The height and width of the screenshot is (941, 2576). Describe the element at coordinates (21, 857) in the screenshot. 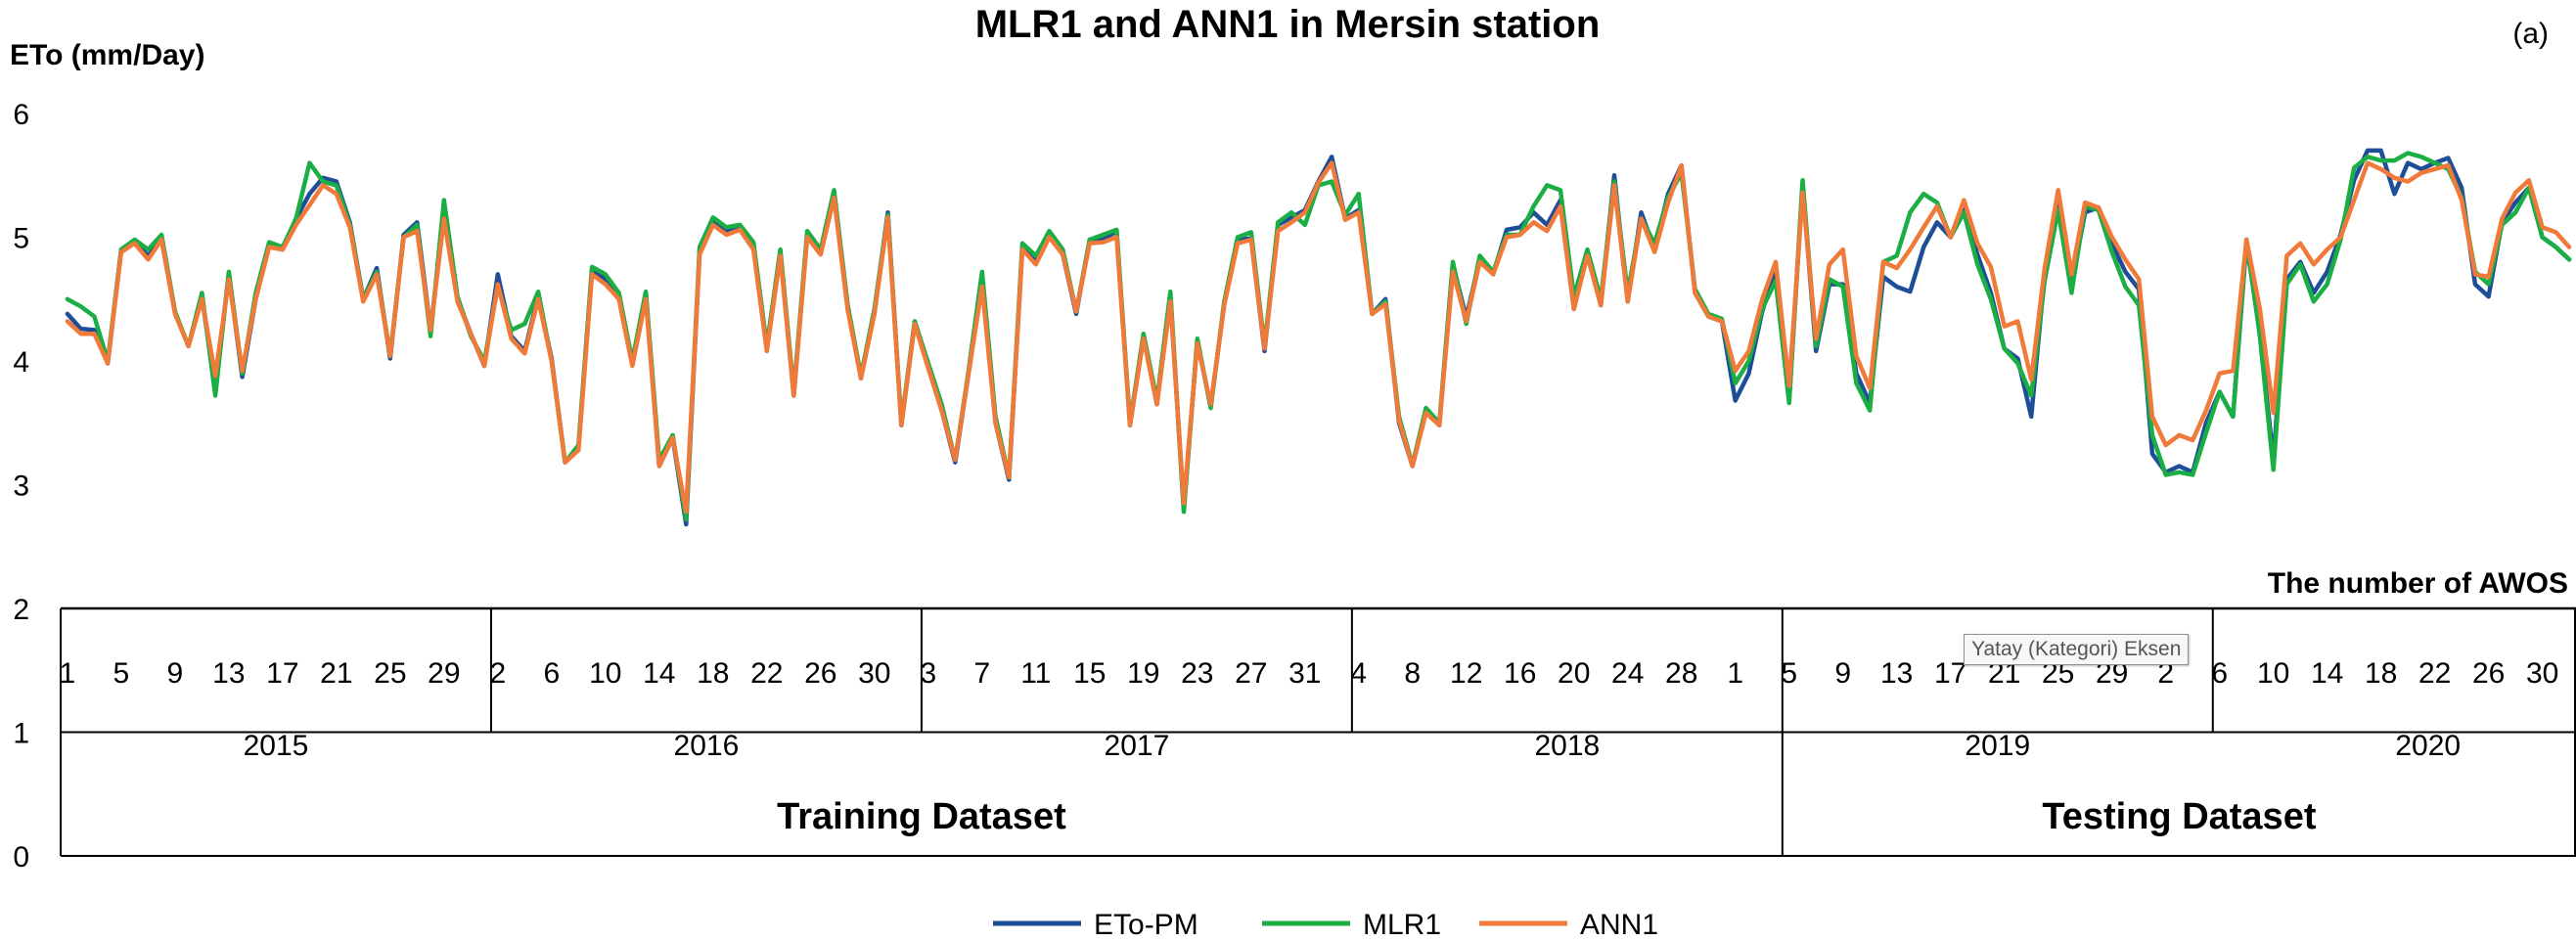

I see `y-tick-label: 0` at that location.